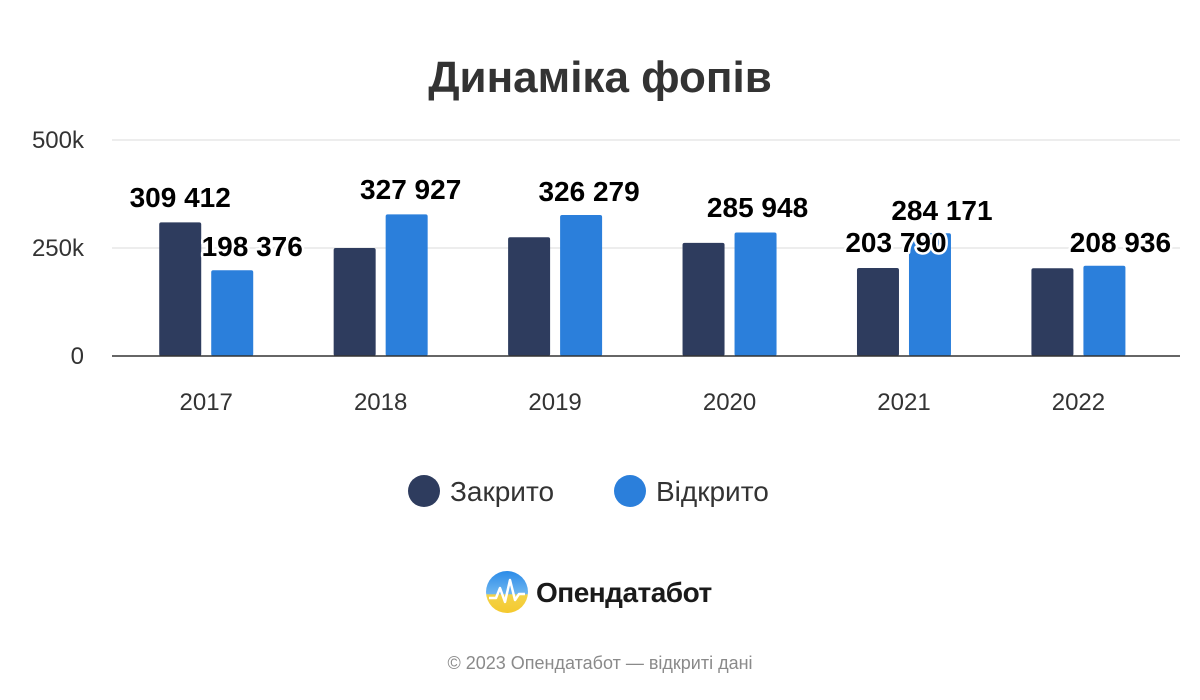  Describe the element at coordinates (502, 491) in the screenshot. I see `legend-label: Закрито` at that location.